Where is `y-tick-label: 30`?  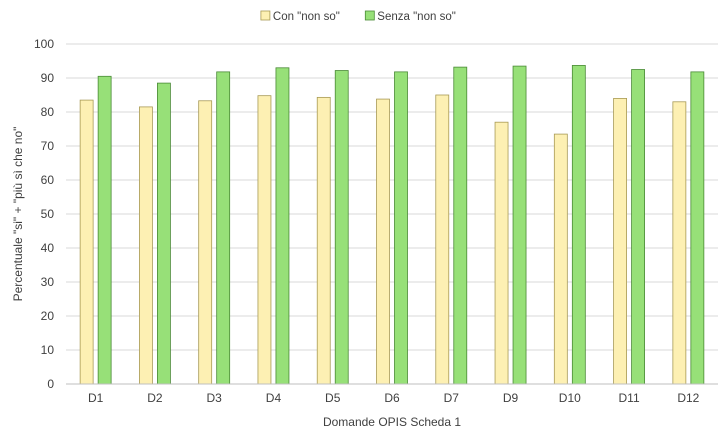
y-tick-label: 30 is located at coordinates (48, 282).